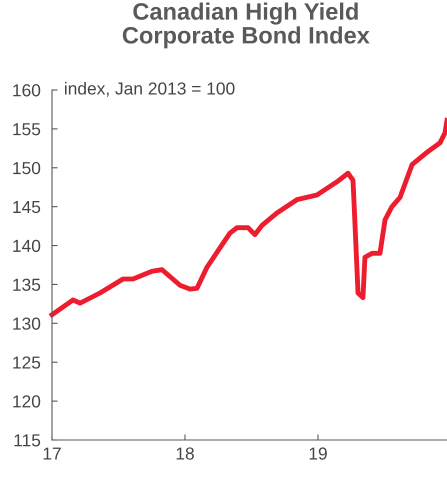 Image resolution: width=447 pixels, height=499 pixels. What do you see at coordinates (150, 89) in the screenshot?
I see `y-axis-title: index, Jan 2013 = 100` at bounding box center [150, 89].